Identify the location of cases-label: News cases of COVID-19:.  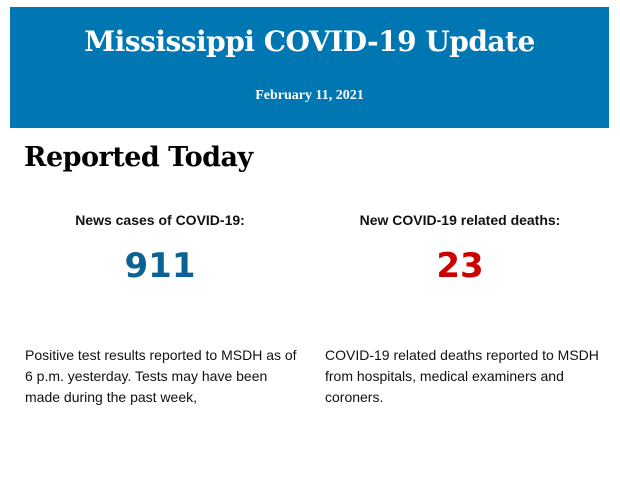
(160, 220).